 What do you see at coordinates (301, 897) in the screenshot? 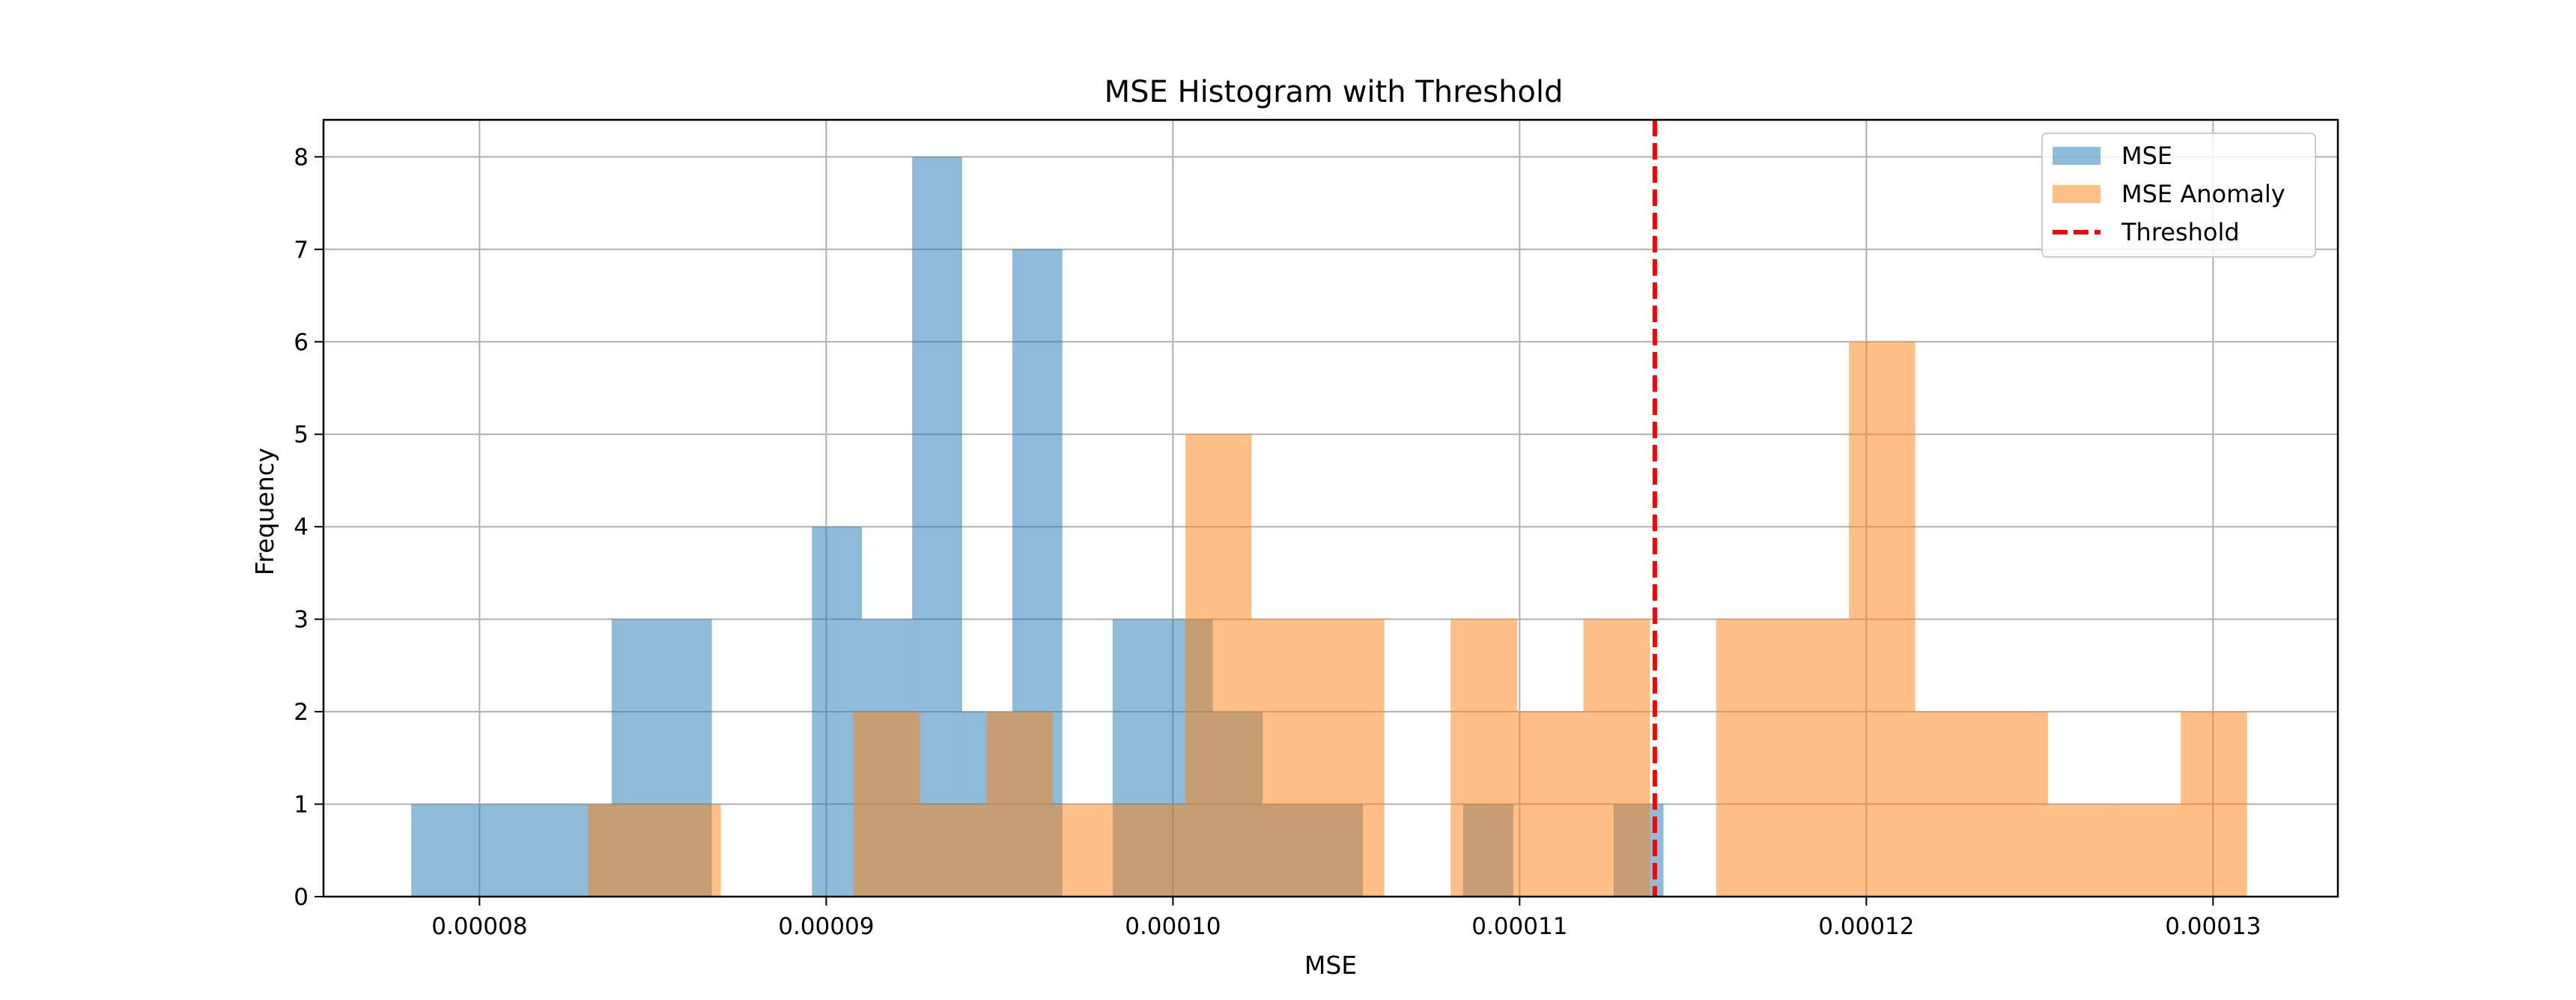
I see `y-tick-label: 0` at bounding box center [301, 897].